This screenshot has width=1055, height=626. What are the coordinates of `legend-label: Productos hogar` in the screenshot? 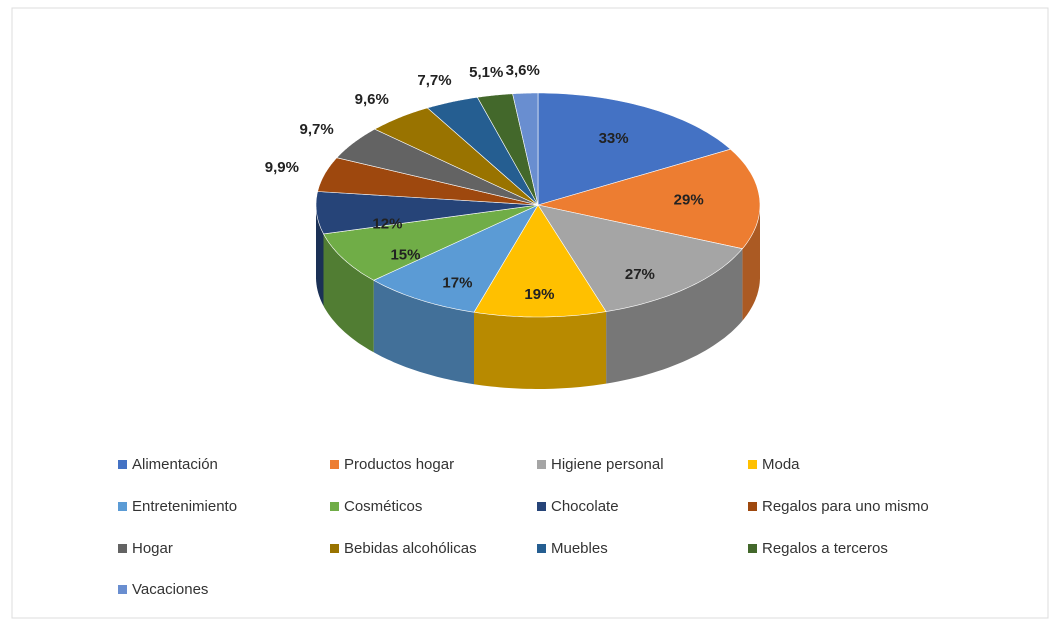 It's located at (399, 464).